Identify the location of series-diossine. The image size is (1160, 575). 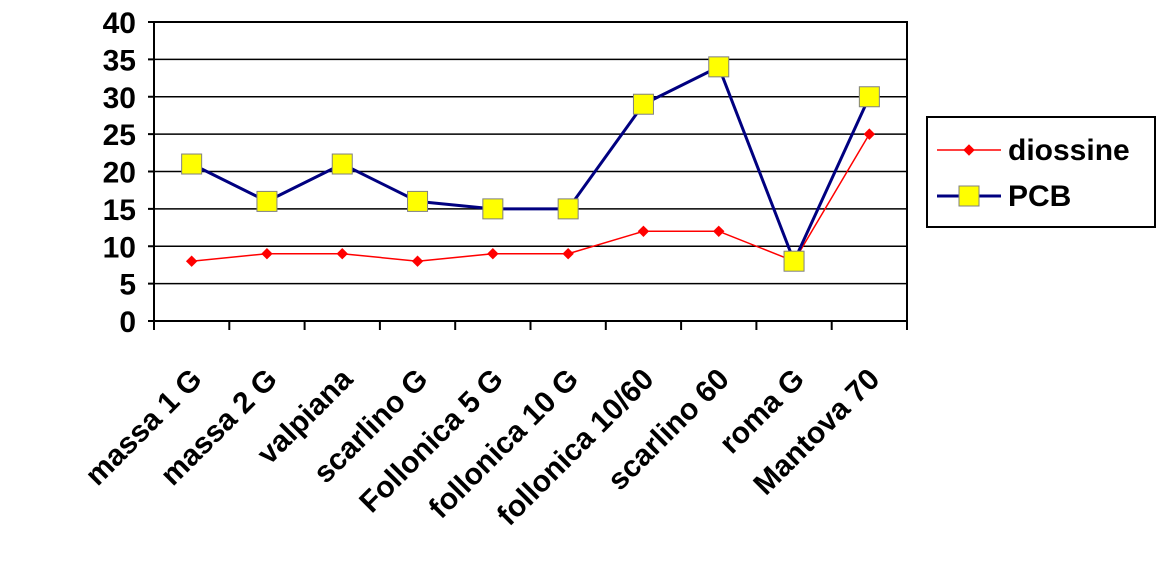
(530, 197).